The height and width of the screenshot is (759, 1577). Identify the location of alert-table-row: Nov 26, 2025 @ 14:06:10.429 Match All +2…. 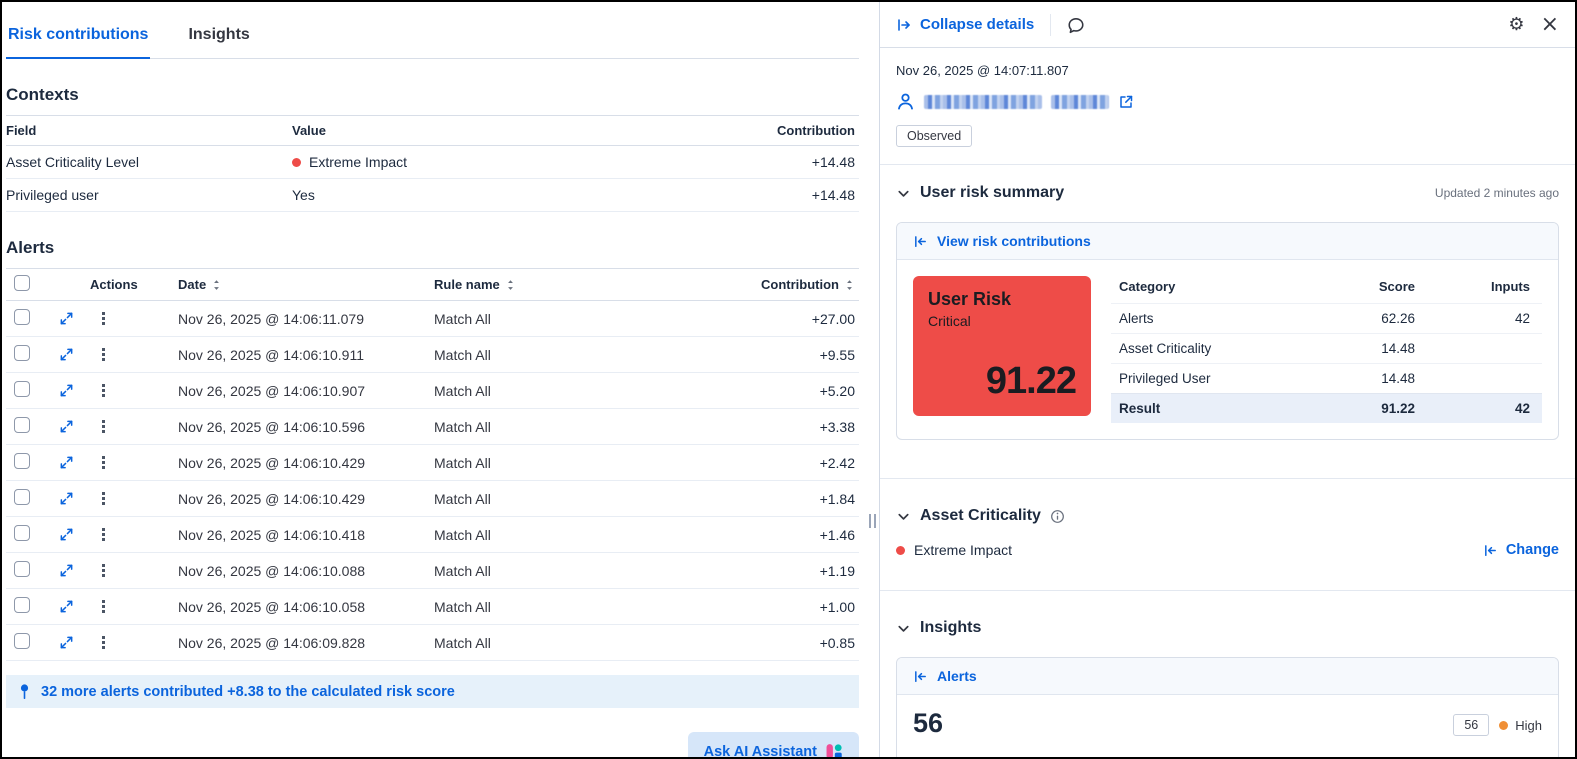
(432, 463).